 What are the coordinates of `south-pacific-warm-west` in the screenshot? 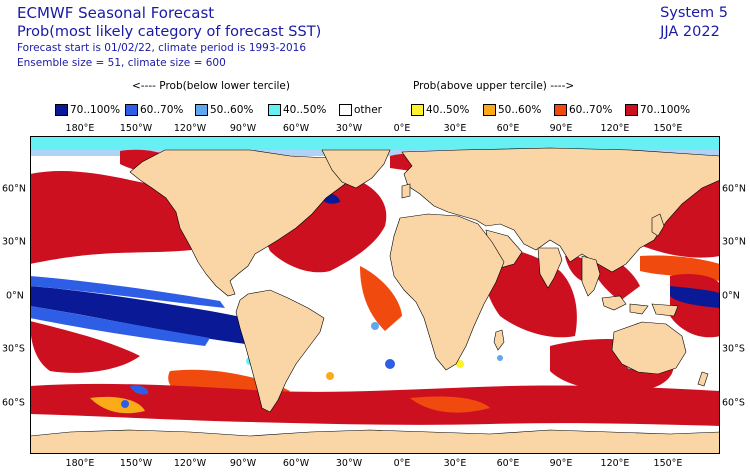 It's located at (85, 347).